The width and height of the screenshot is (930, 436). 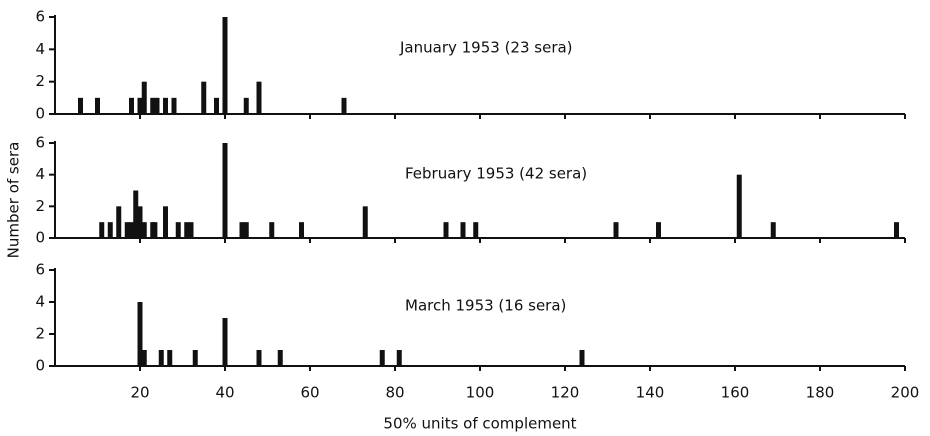 I want to click on panel-title: January 1953 (23 sera), so click(x=486, y=48).